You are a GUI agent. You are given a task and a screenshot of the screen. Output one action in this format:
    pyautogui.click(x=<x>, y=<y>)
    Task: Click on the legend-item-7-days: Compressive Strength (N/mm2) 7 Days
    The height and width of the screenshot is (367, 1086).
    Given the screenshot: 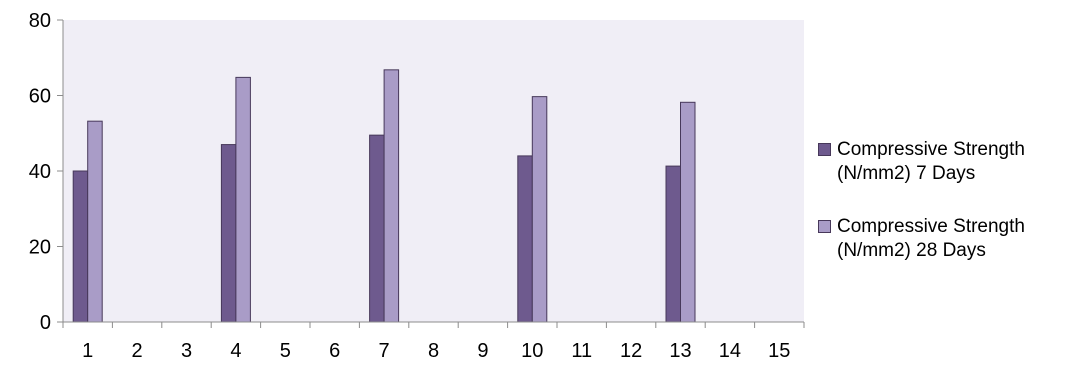 What is the action you would take?
    pyautogui.click(x=950, y=162)
    